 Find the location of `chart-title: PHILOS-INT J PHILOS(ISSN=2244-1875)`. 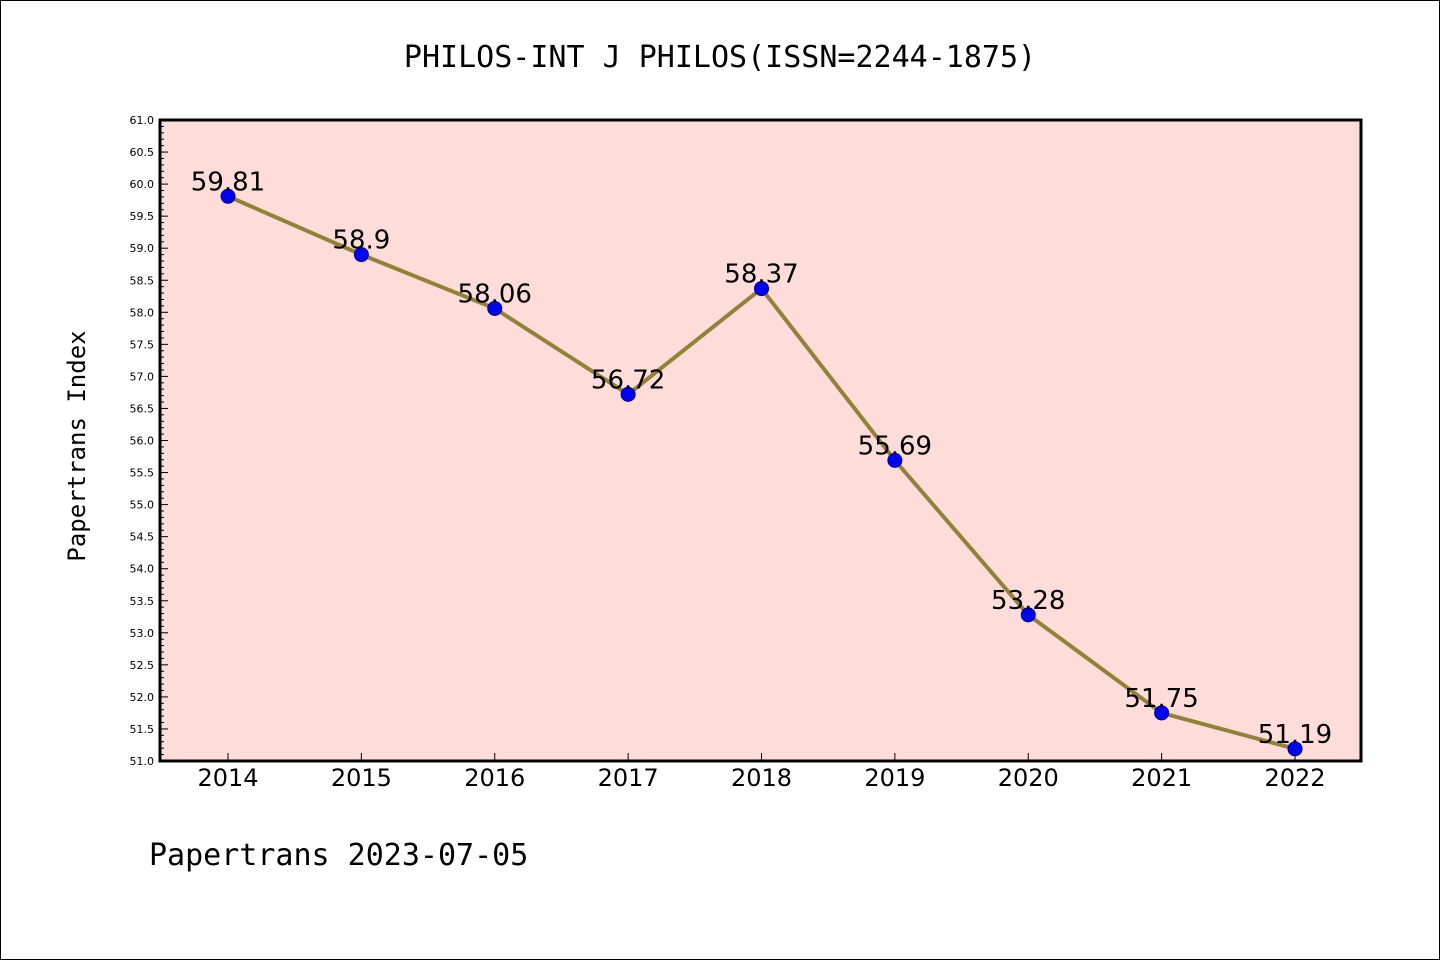

chart-title: PHILOS-INT J PHILOS(ISSN=2244-1875) is located at coordinates (720, 57).